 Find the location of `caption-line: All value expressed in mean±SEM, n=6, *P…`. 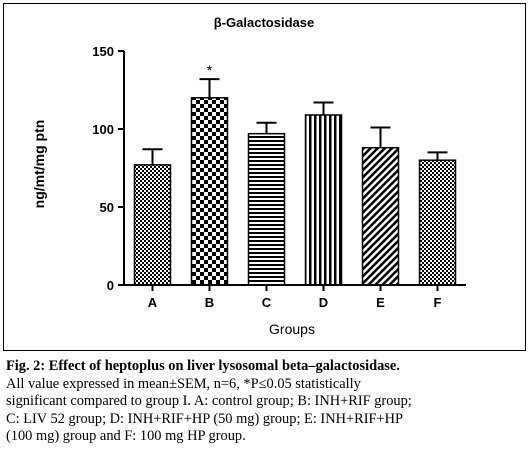

caption-line: All value expressed in mean±SEM, n=6, *P… is located at coordinates (183, 383).